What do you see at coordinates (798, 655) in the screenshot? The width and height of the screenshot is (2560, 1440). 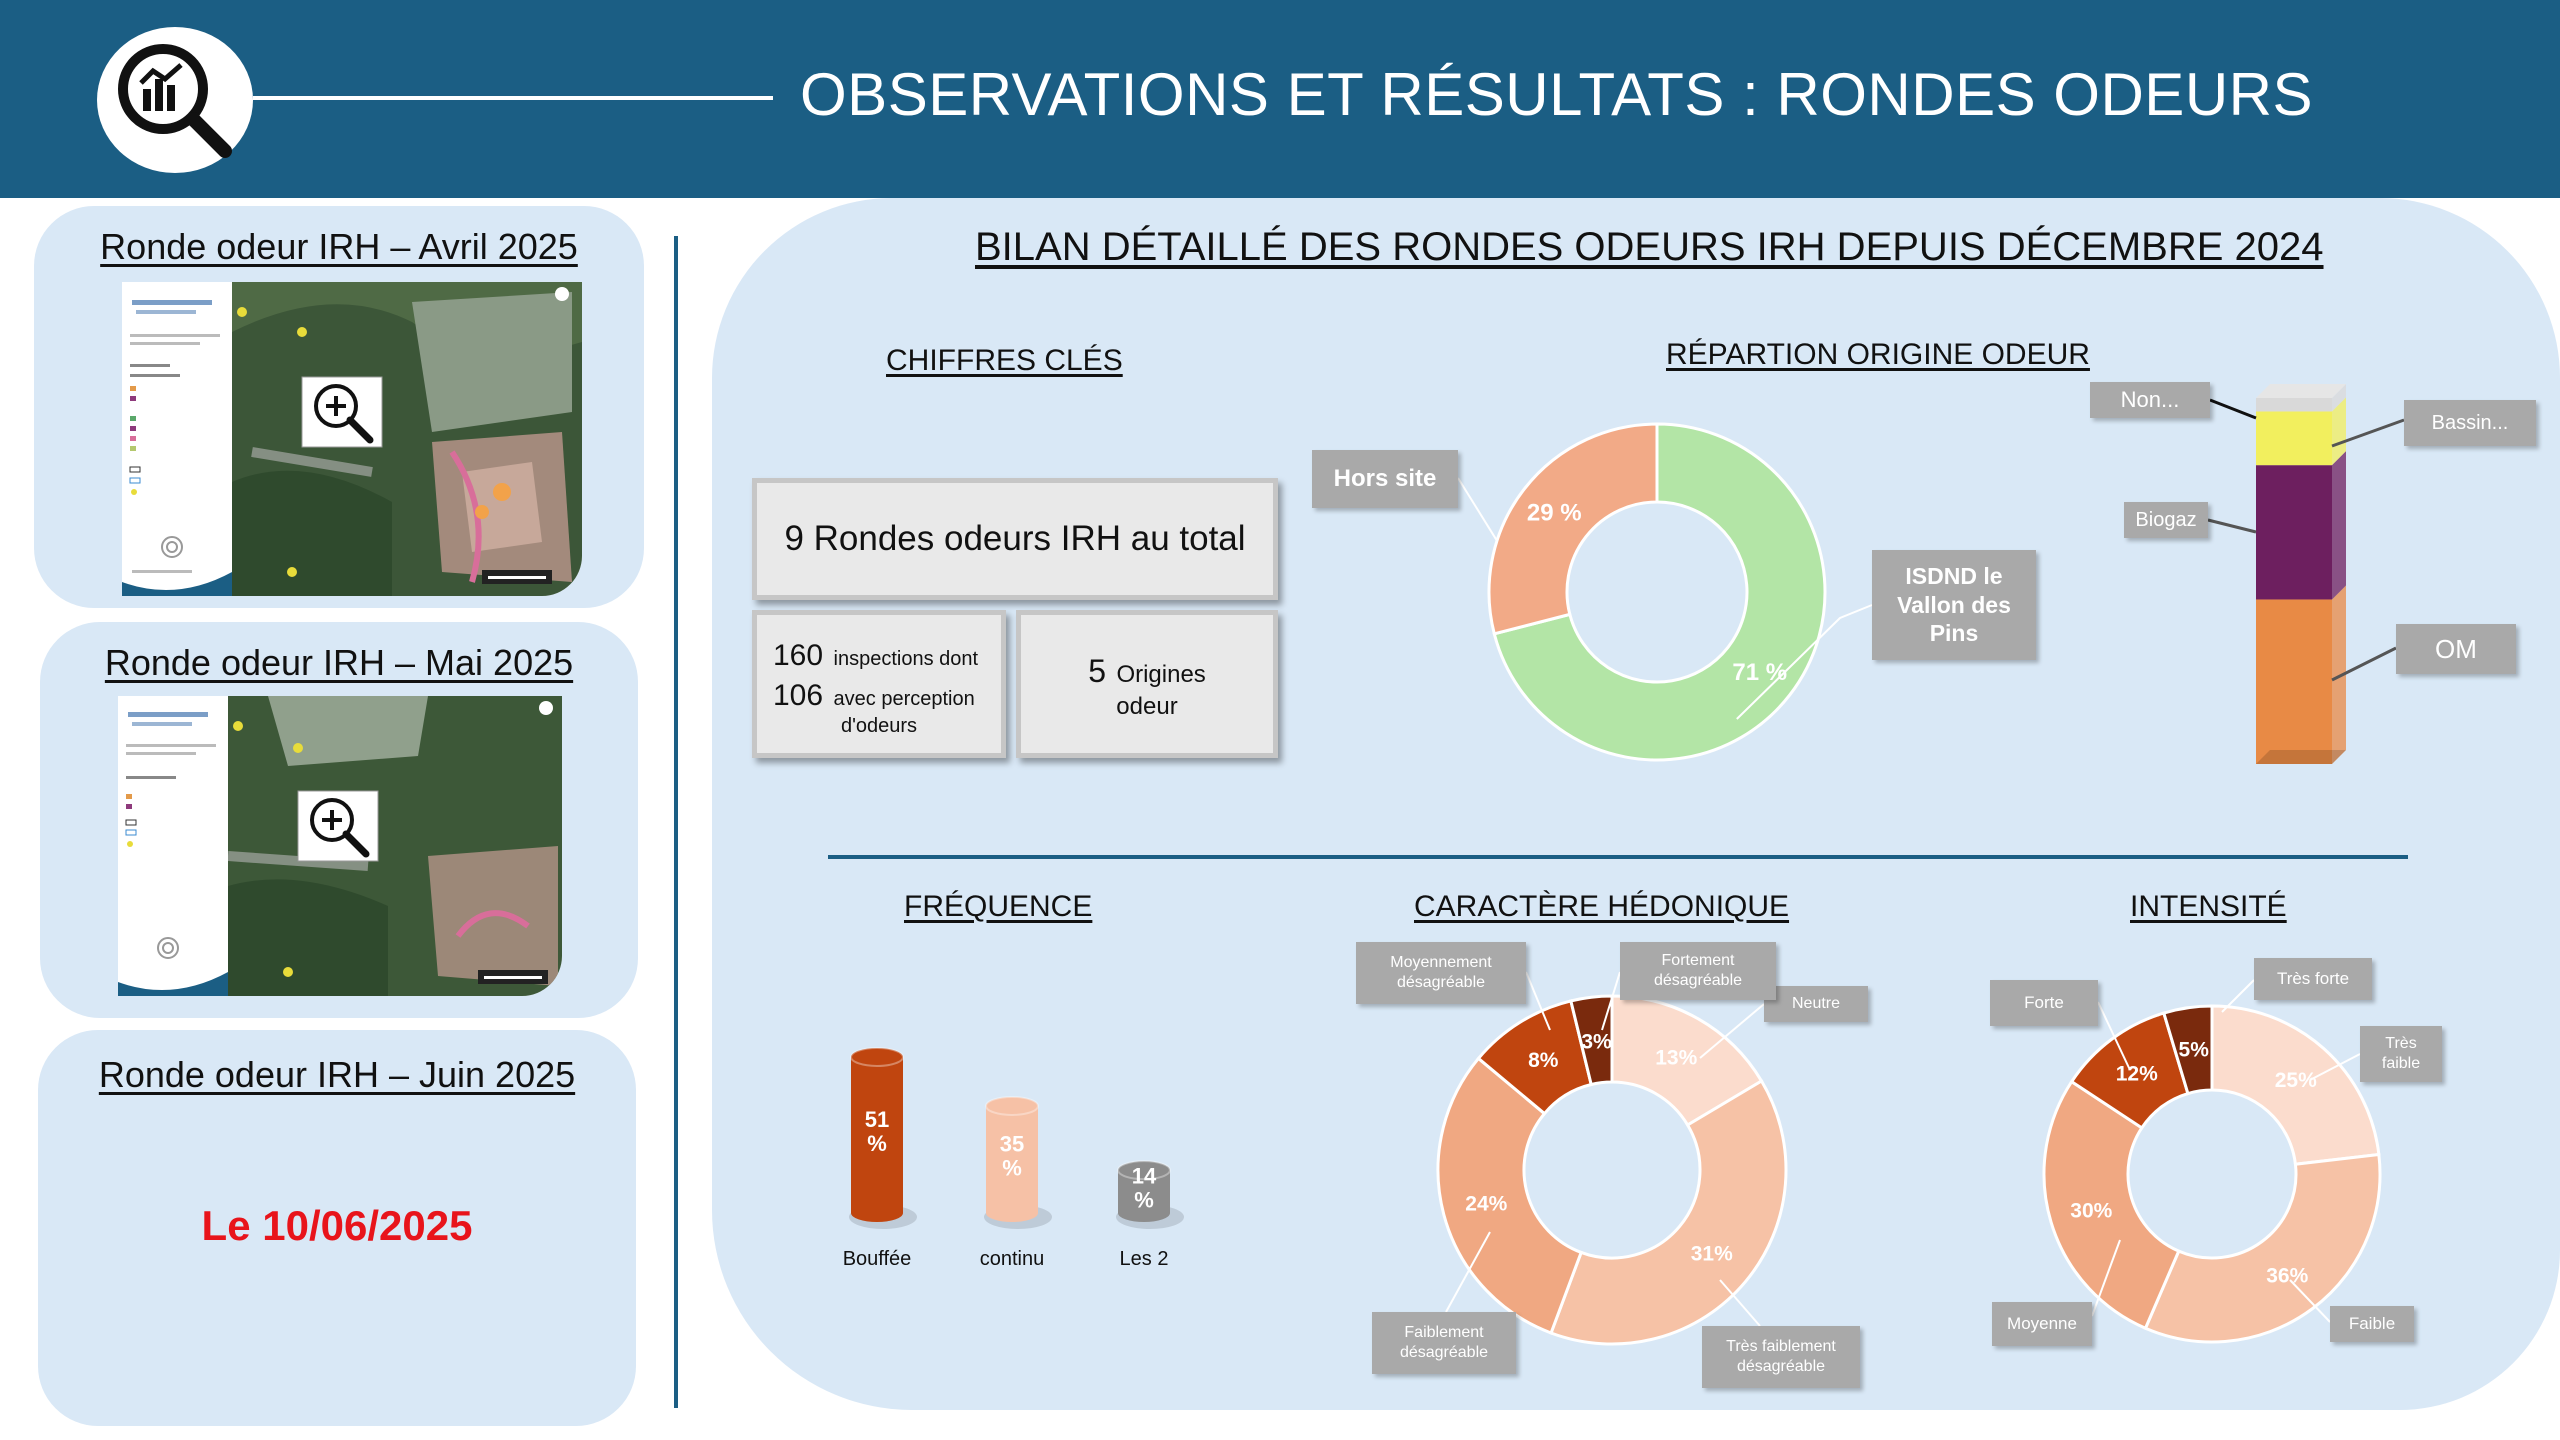 I see `inspections-count: 160` at bounding box center [798, 655].